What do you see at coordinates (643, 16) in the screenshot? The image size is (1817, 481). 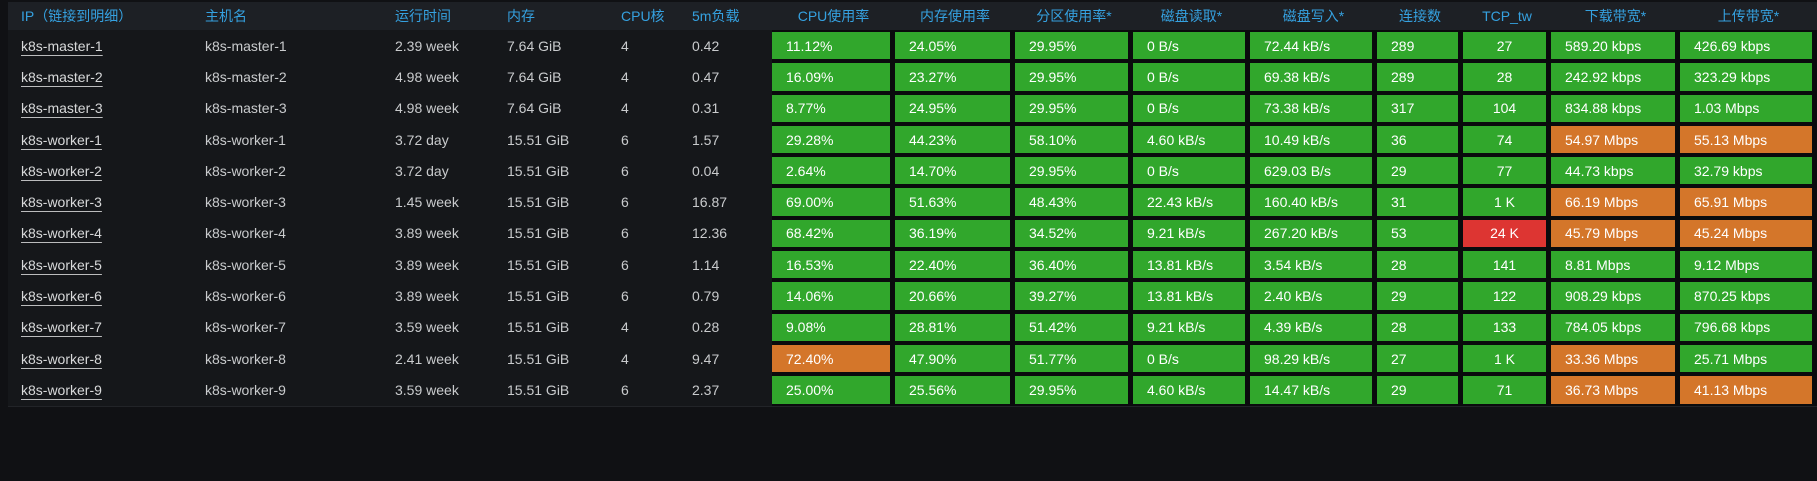 I see `col-header-cores: CPU核` at bounding box center [643, 16].